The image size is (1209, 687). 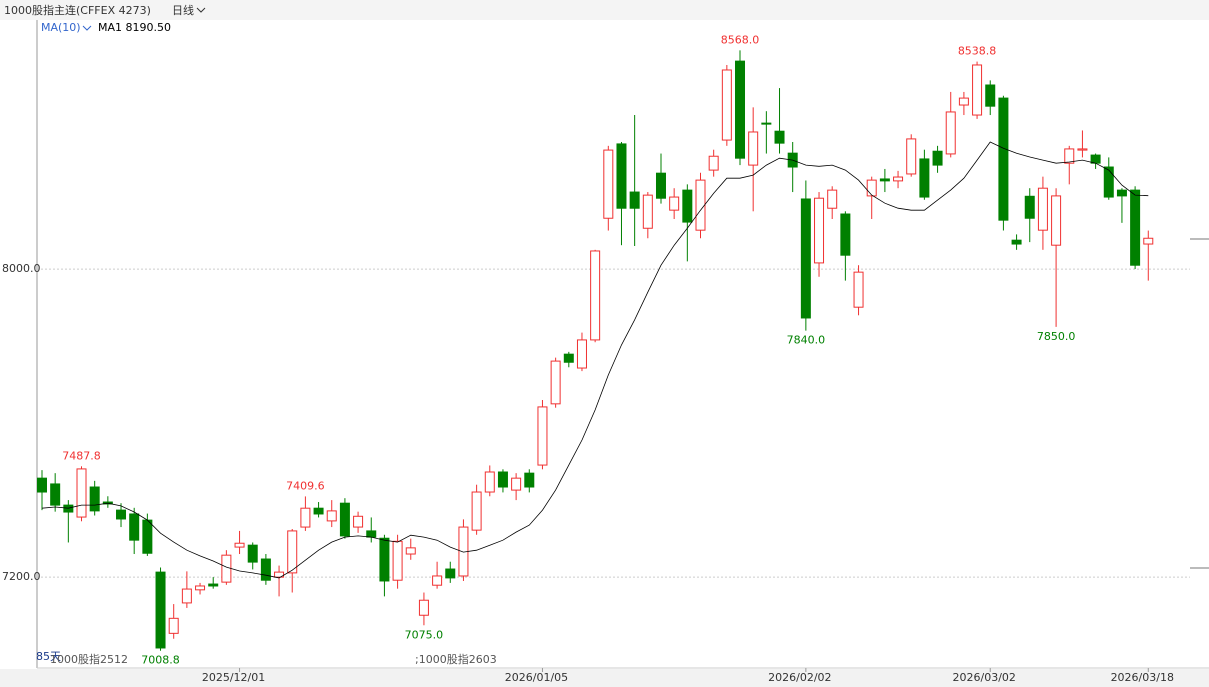 What do you see at coordinates (806, 340) in the screenshot?
I see `extreme-label: 7840.0` at bounding box center [806, 340].